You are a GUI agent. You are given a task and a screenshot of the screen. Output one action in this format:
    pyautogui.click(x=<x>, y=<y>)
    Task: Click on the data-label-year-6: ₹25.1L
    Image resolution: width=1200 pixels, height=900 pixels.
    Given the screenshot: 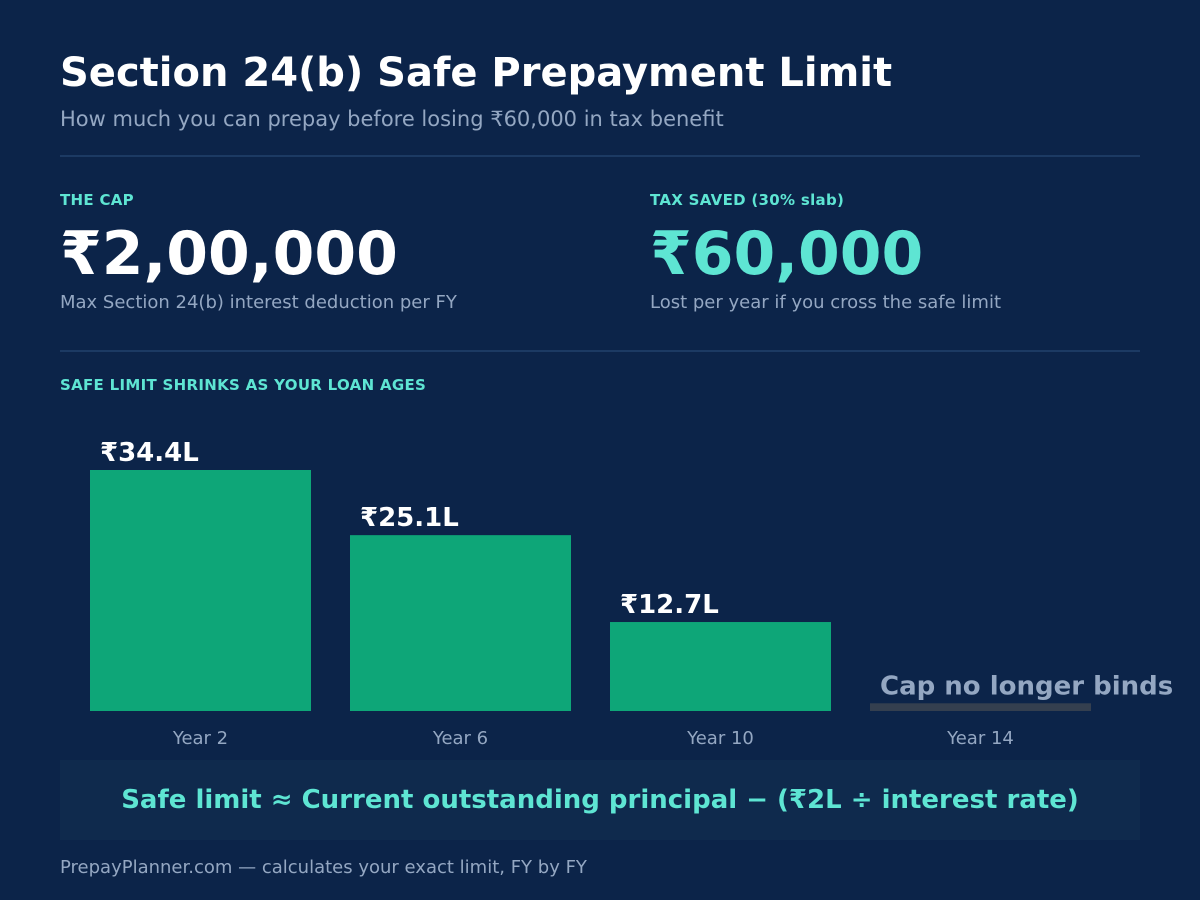 What is the action you would take?
    pyautogui.click(x=409, y=518)
    